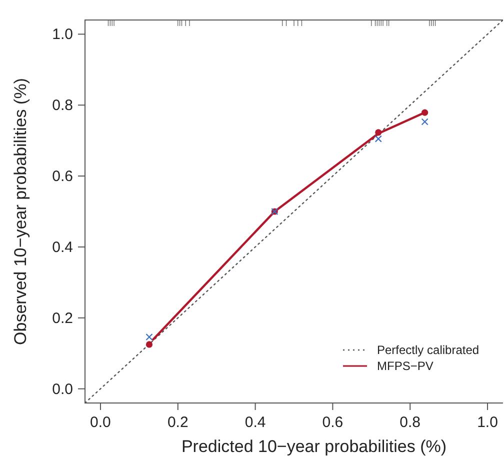 The image size is (504, 458). I want to click on y-tick-label: 0.8, so click(62, 105).